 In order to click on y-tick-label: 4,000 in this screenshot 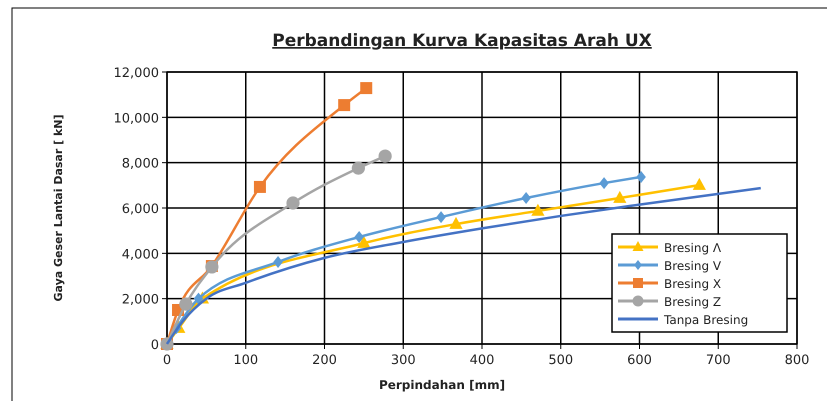, I will do `click(140, 254)`.